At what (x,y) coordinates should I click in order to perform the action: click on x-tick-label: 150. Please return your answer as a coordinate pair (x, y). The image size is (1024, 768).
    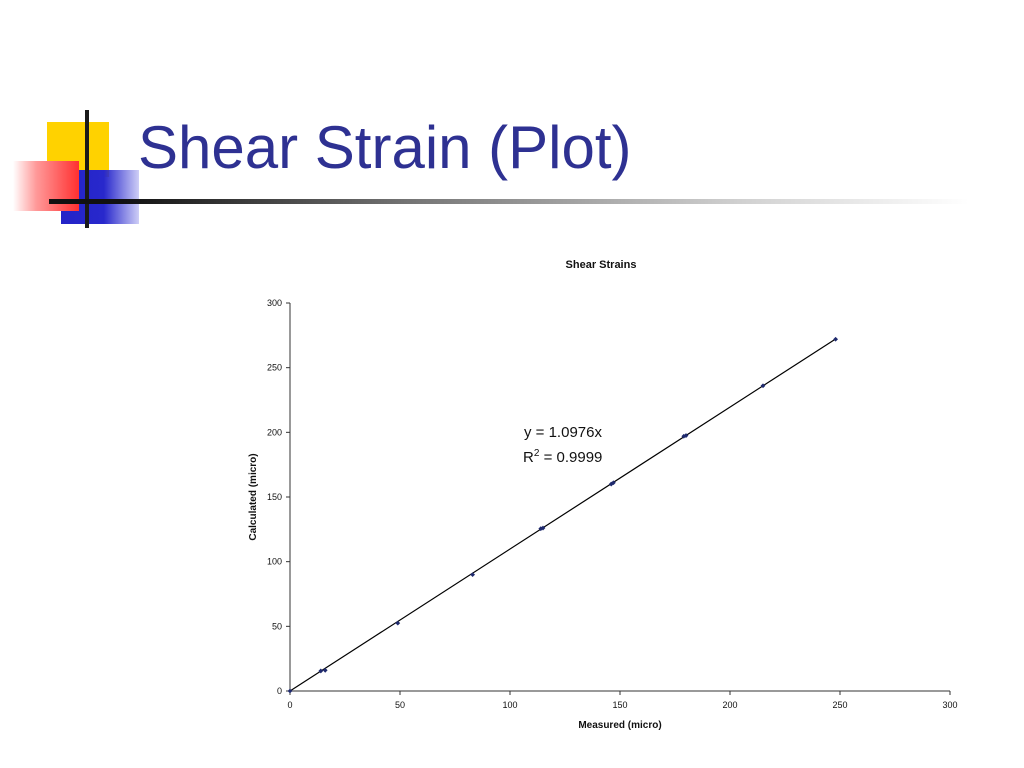
    Looking at the image, I should click on (619, 705).